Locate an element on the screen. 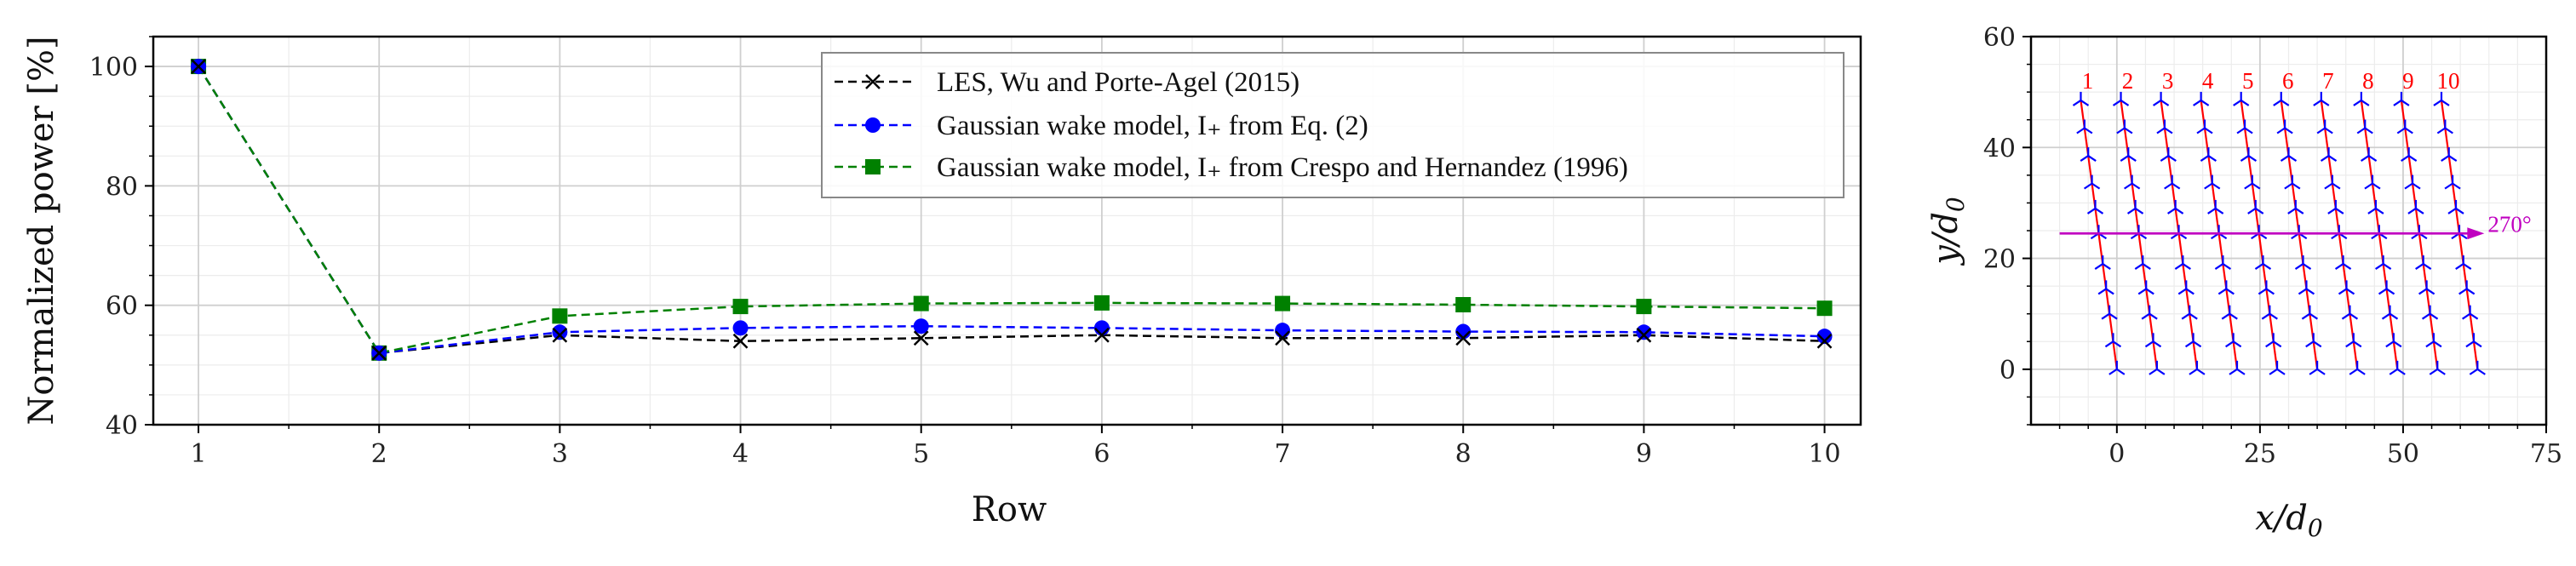  layout-chart-xlabel: x/d0 is located at coordinates (2288, 520).